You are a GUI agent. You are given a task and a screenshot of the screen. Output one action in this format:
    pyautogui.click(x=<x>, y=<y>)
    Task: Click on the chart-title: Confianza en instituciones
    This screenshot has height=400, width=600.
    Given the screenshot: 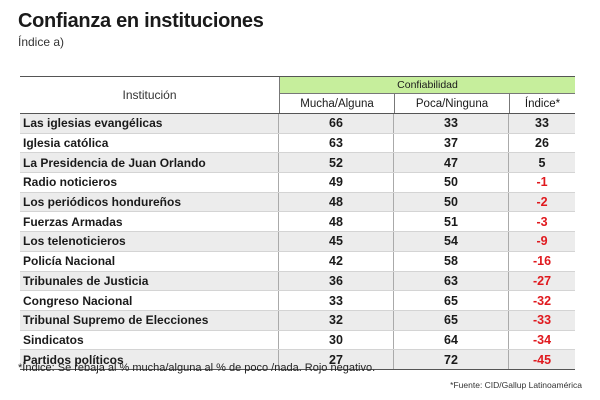 What is the action you would take?
    pyautogui.click(x=141, y=21)
    